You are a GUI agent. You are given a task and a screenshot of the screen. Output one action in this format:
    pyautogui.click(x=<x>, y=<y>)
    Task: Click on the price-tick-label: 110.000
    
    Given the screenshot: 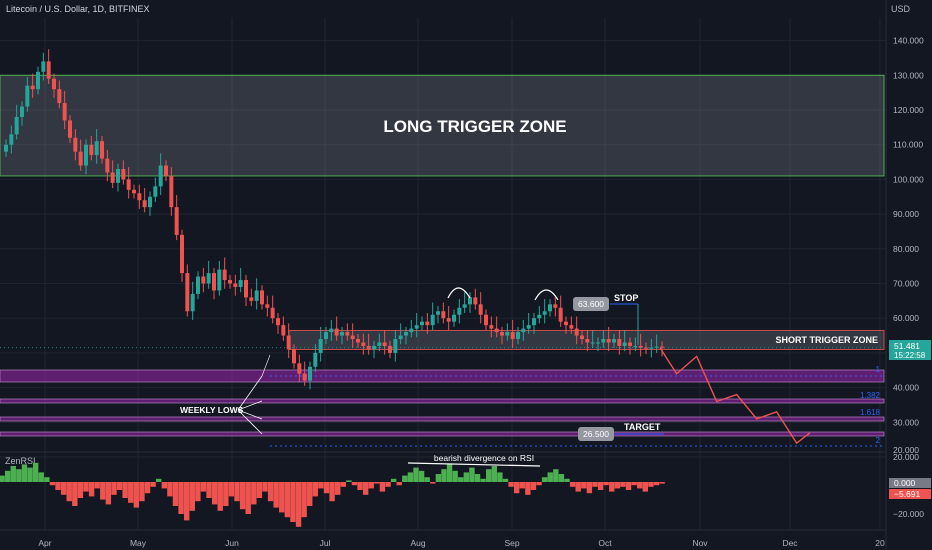 What is the action you would take?
    pyautogui.click(x=908, y=145)
    